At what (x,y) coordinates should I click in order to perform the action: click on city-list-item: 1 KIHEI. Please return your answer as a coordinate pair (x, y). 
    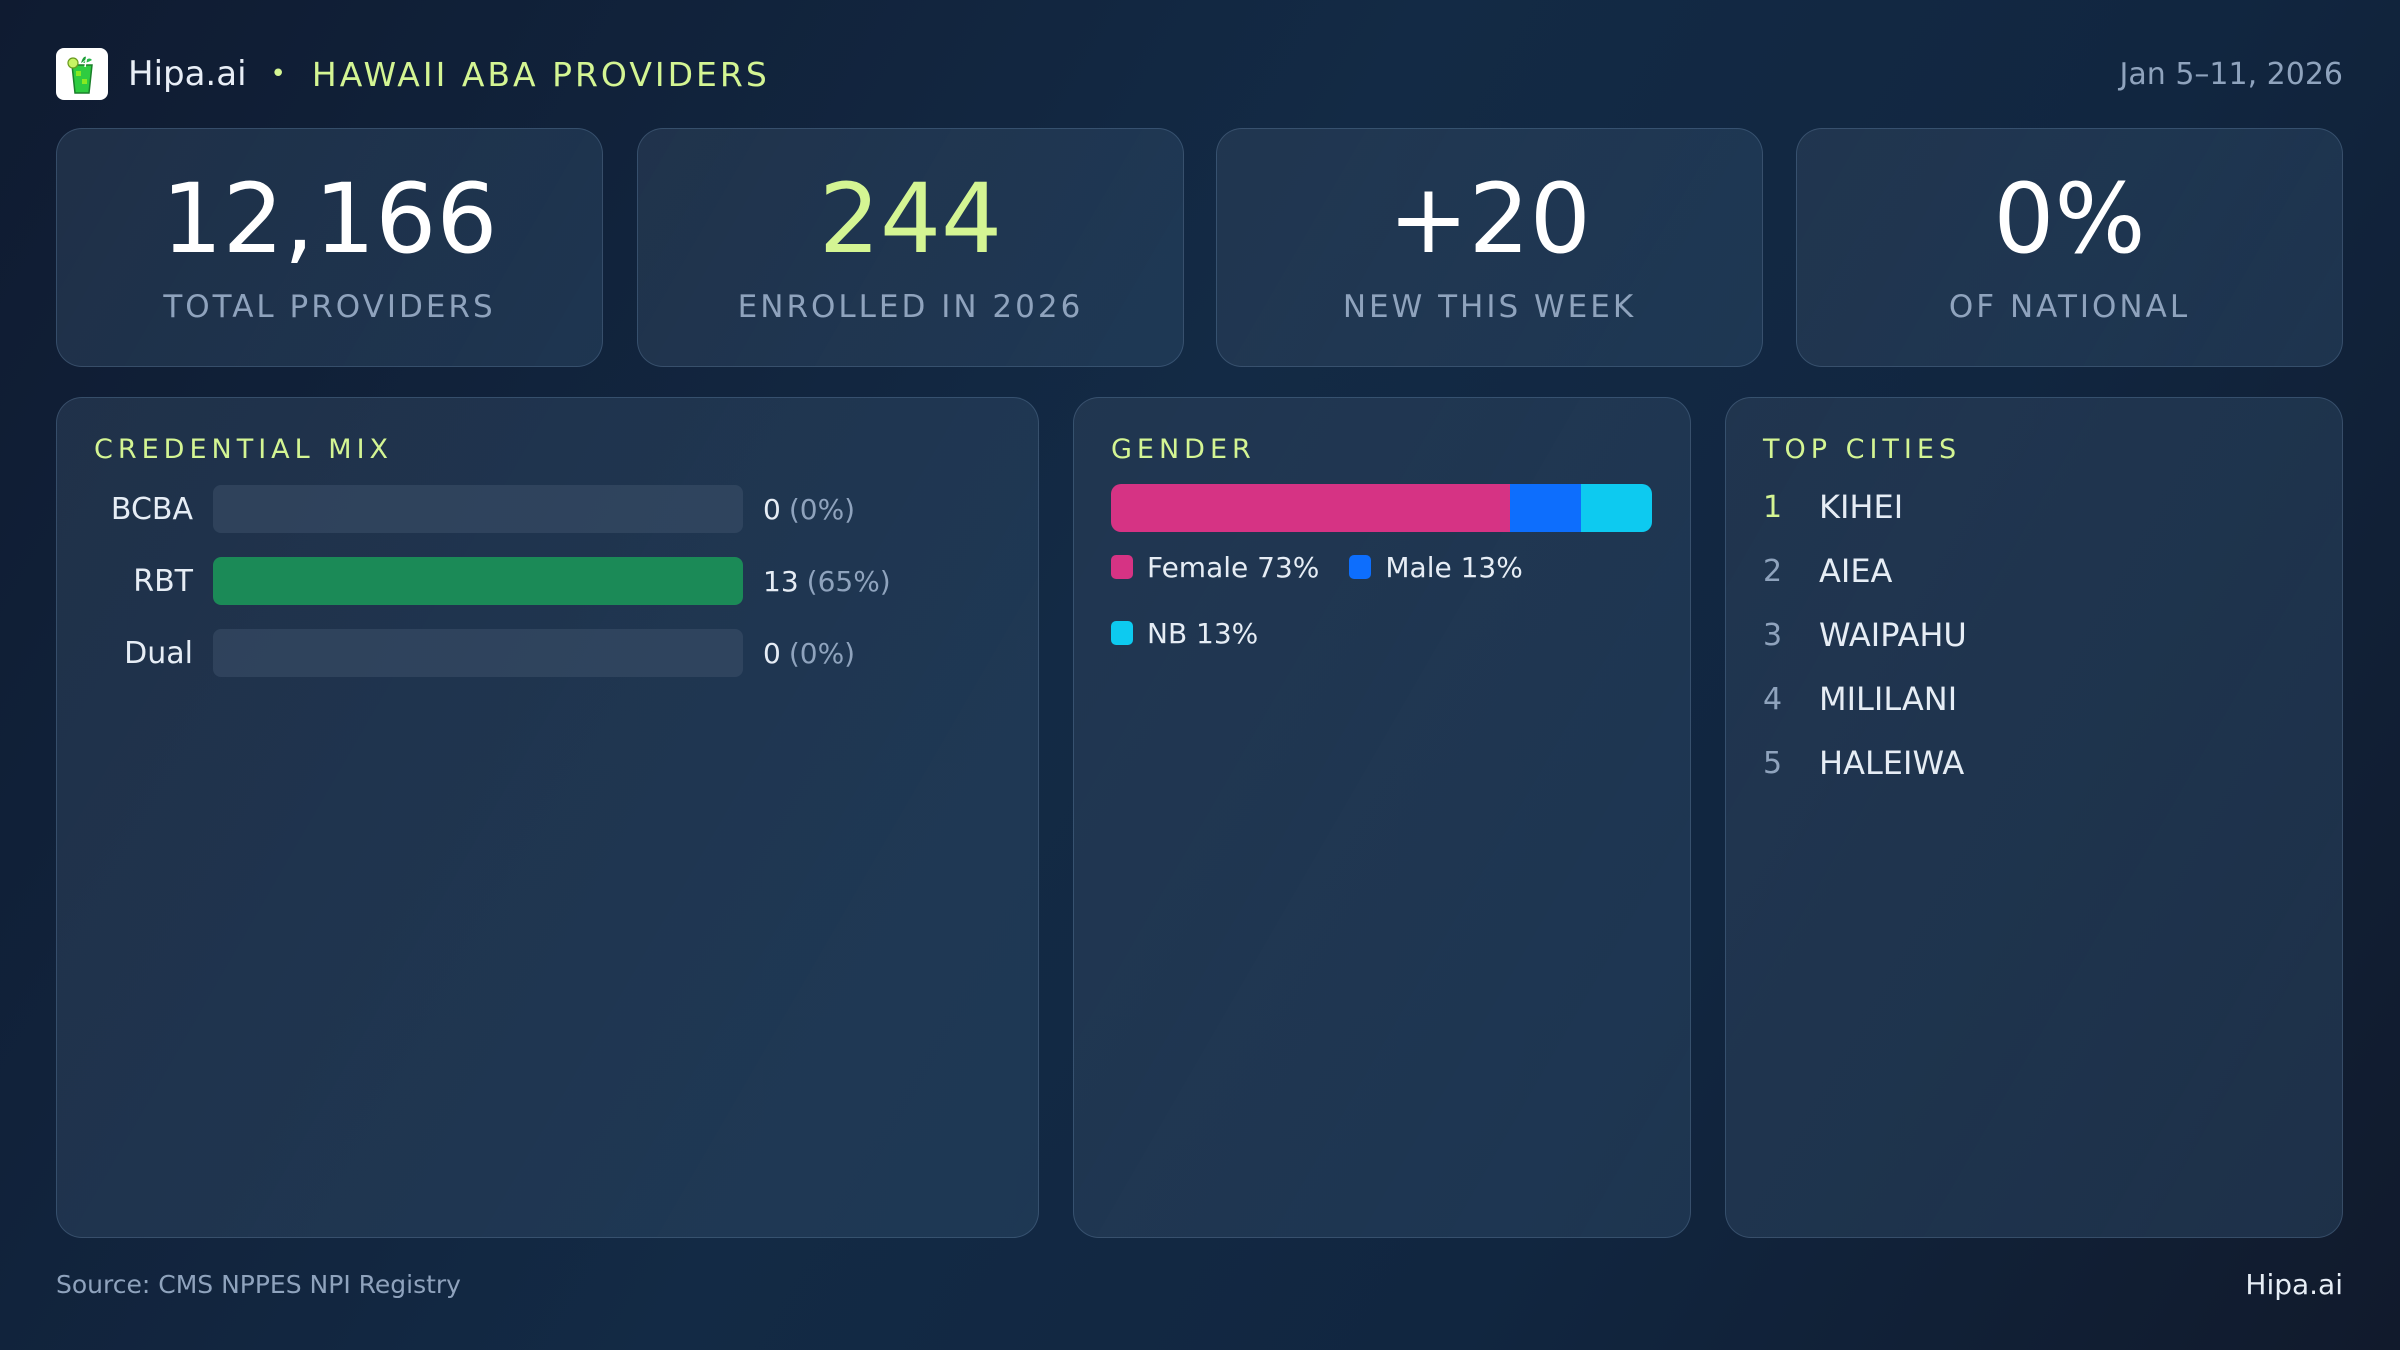
    Looking at the image, I should click on (1833, 507).